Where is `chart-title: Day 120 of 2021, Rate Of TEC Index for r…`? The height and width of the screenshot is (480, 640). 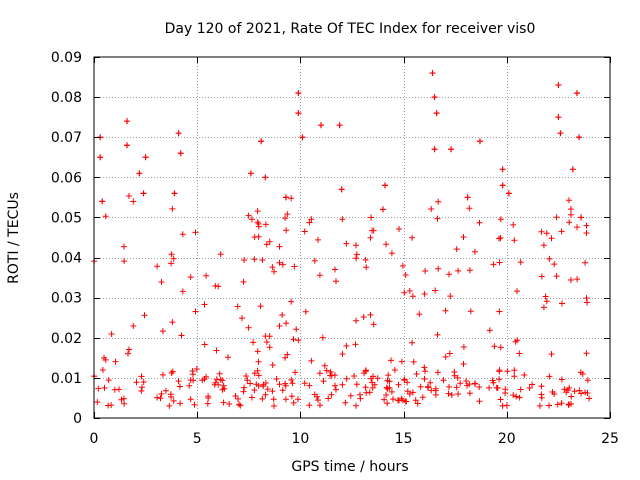
chart-title: Day 120 of 2021, Rate Of TEC Index for r… is located at coordinates (350, 29).